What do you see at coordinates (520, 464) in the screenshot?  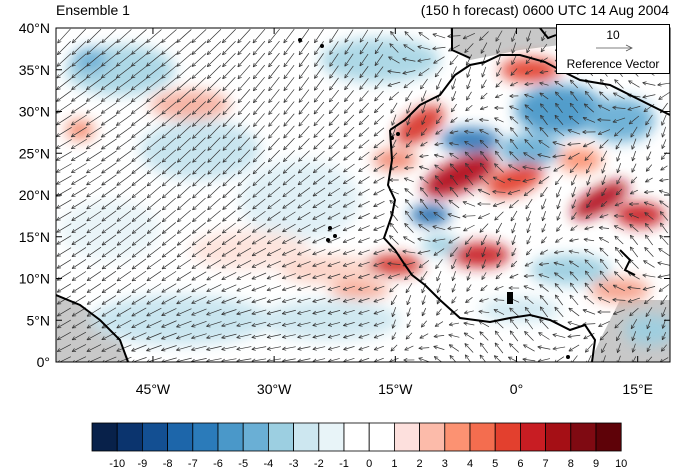 I see `colorbar-label: 6` at bounding box center [520, 464].